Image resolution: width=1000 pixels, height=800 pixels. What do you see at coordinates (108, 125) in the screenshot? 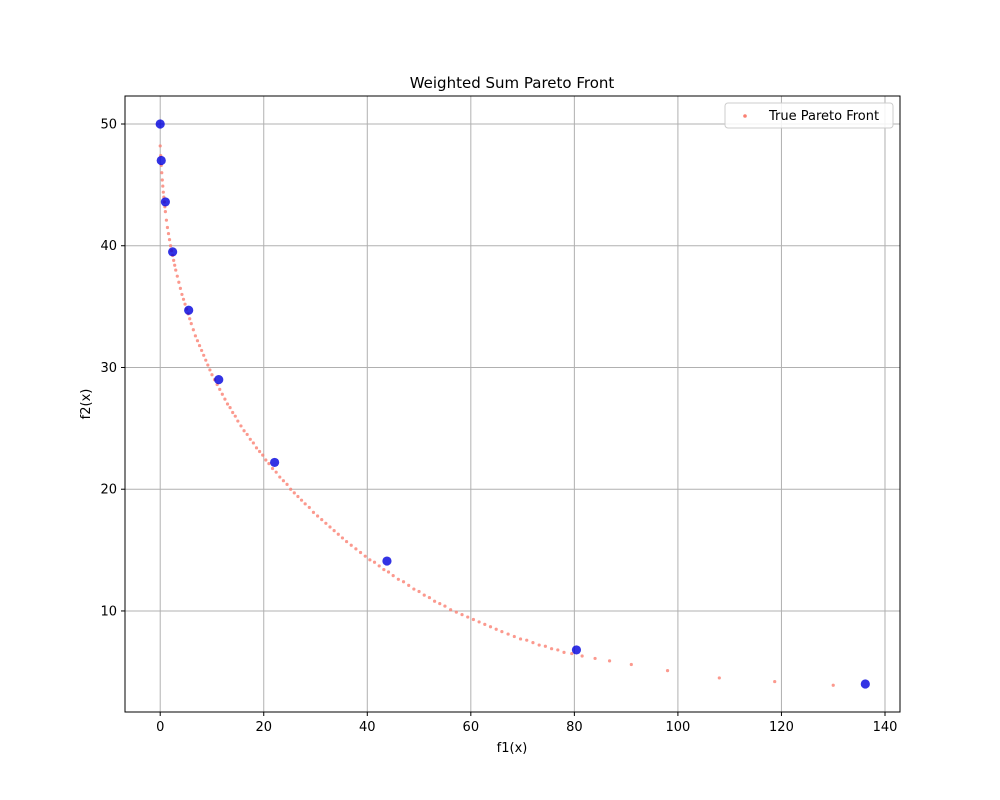
I see `y-tick-label: 50` at bounding box center [108, 125].